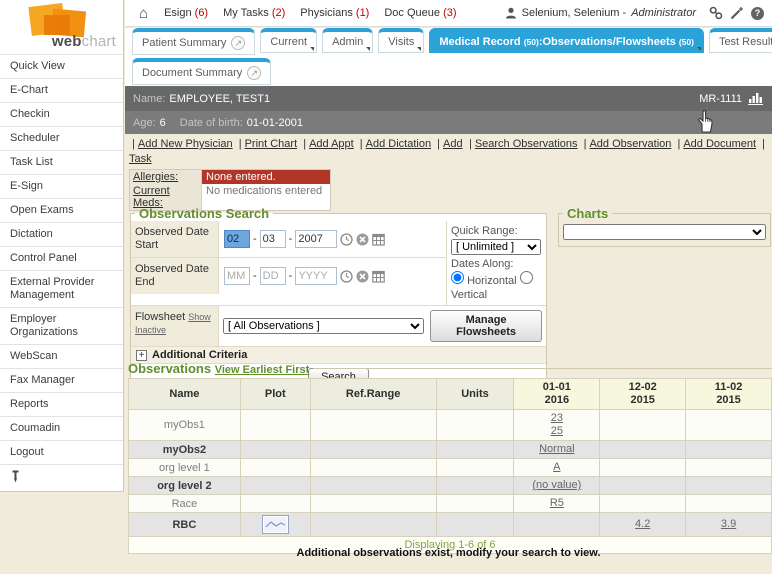 This screenshot has height=574, width=772. Describe the element at coordinates (254, 13) in the screenshot. I see `nav-my-tasks: My Tasks (2)` at that location.